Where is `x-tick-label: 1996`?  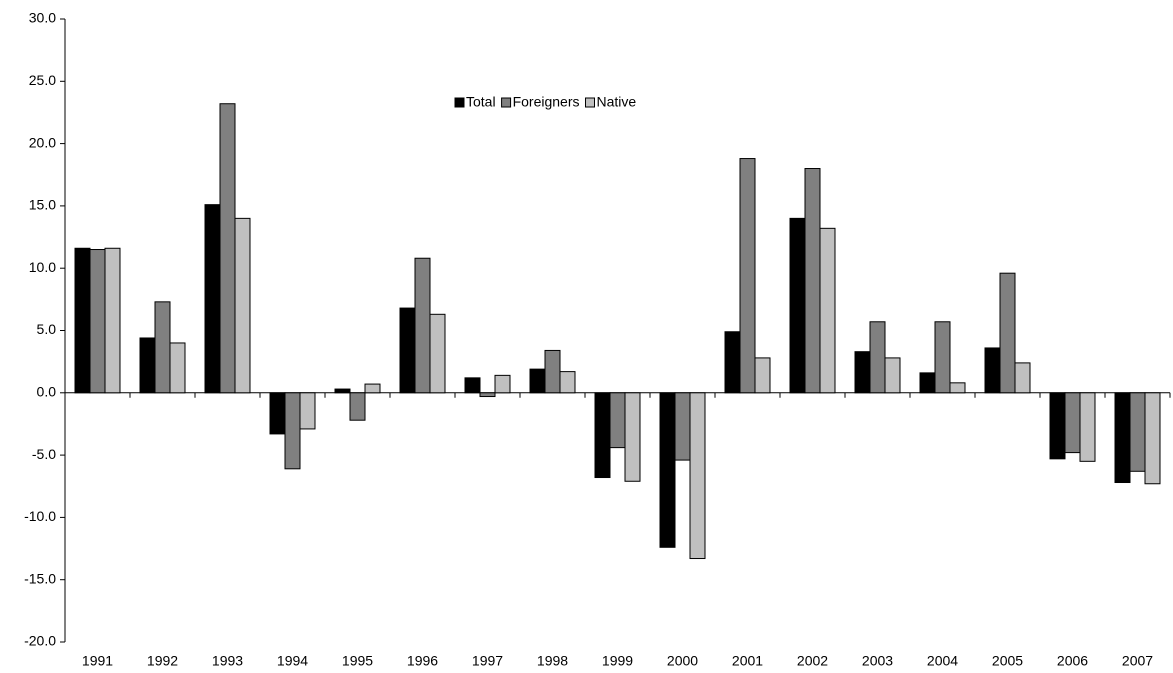 x-tick-label: 1996 is located at coordinates (422, 661).